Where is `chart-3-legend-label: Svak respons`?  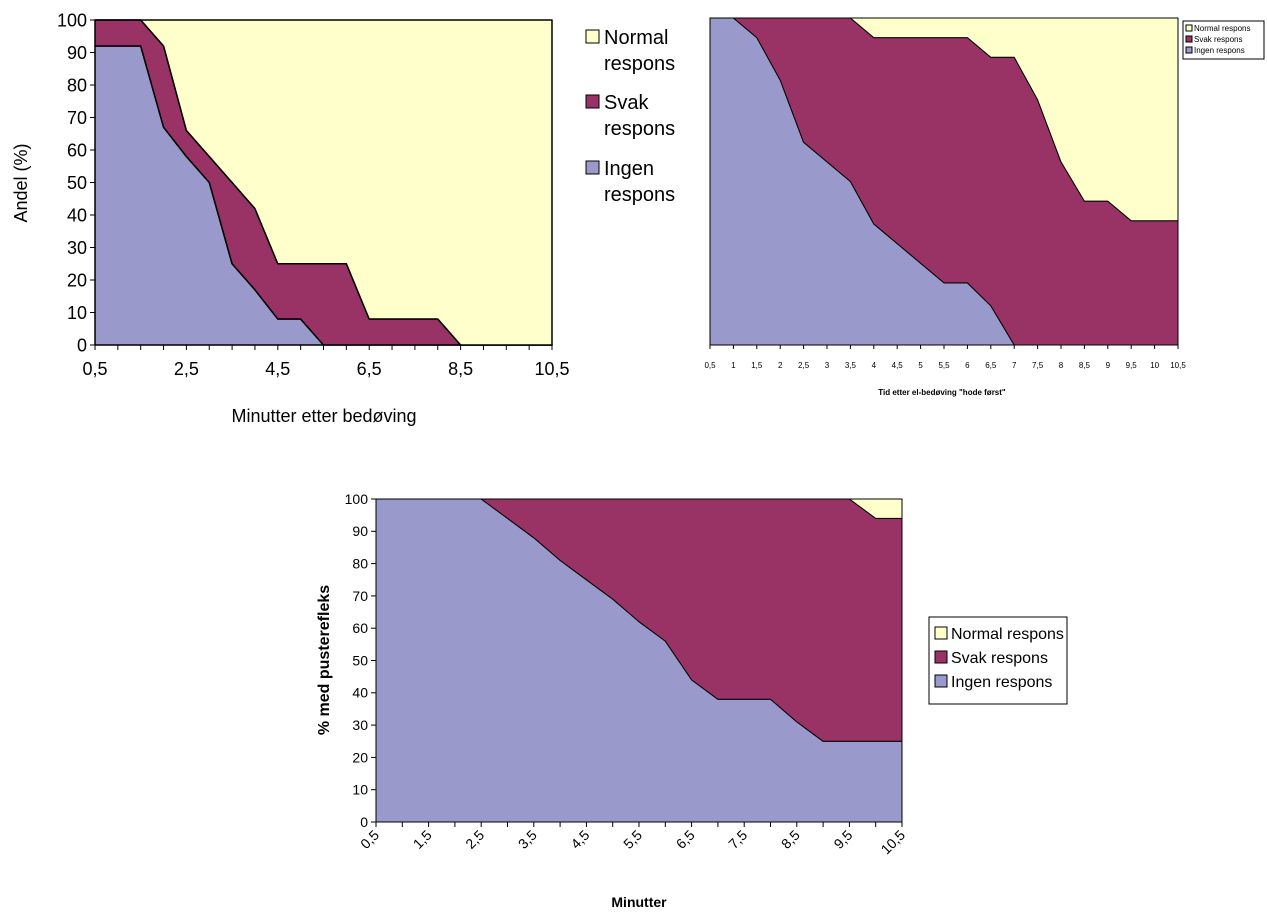 chart-3-legend-label: Svak respons is located at coordinates (999, 658).